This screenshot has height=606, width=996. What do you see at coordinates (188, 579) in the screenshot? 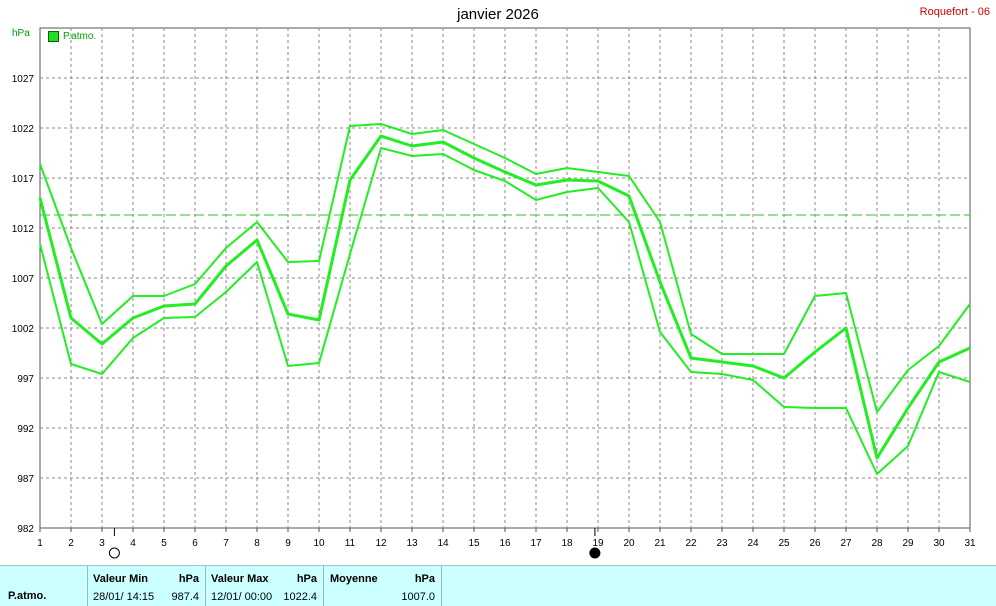
I see `min-unit: hPa` at bounding box center [188, 579].